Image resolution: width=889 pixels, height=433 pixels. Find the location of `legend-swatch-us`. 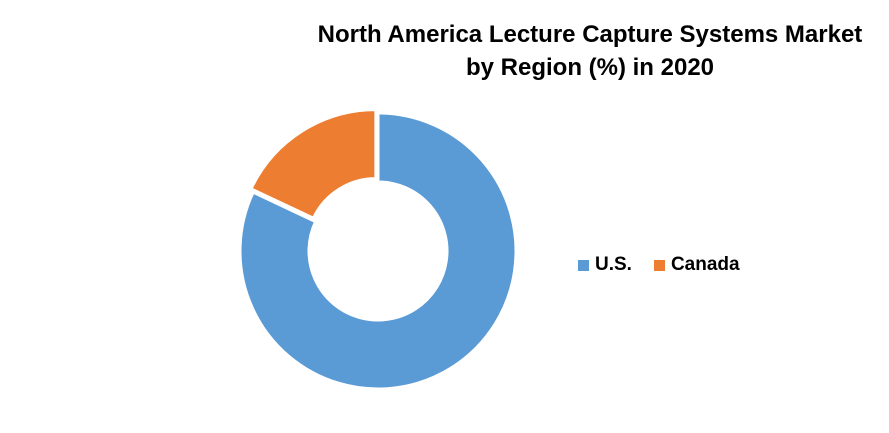

legend-swatch-us is located at coordinates (583, 265).